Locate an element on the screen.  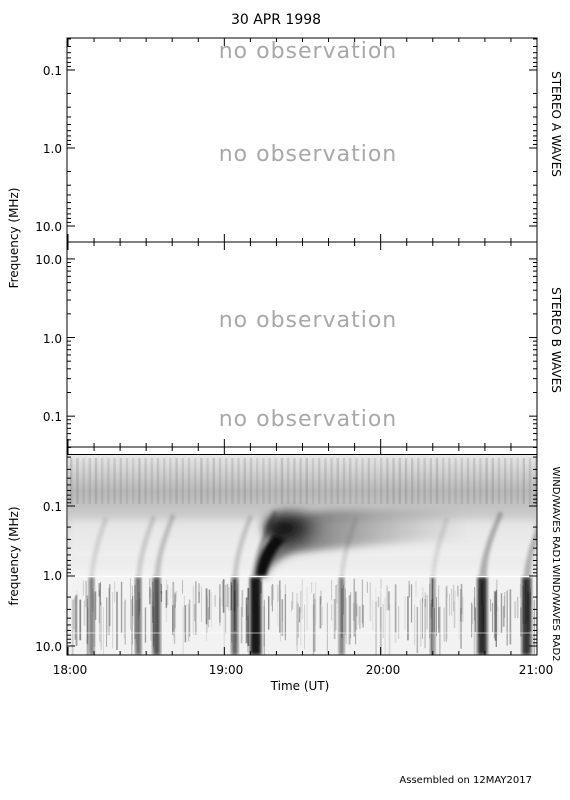
panel-label-rad2: WIND/WAVES RAD2 is located at coordinates (555, 612).